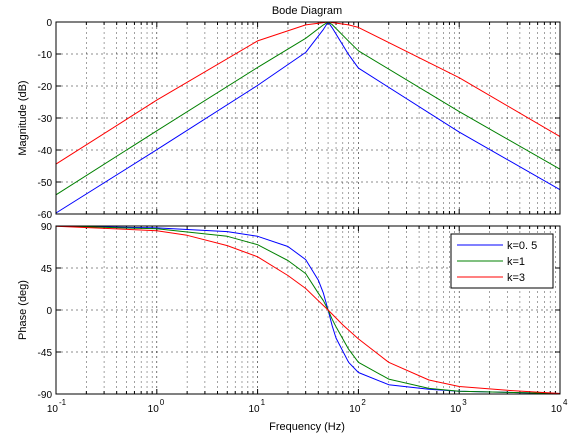  I want to click on legend-label-k3: k=3, so click(516, 278).